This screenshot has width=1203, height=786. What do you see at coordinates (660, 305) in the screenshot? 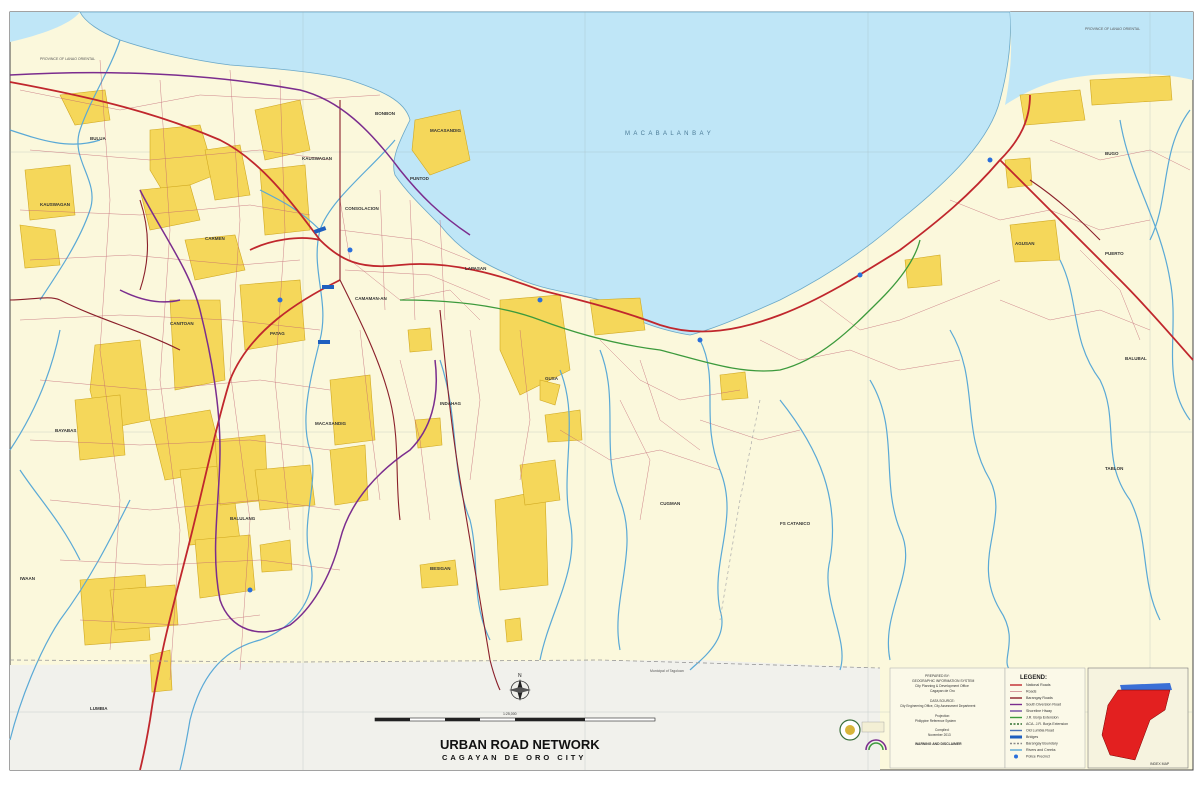
I see `jr-borja-extension` at bounding box center [660, 305].